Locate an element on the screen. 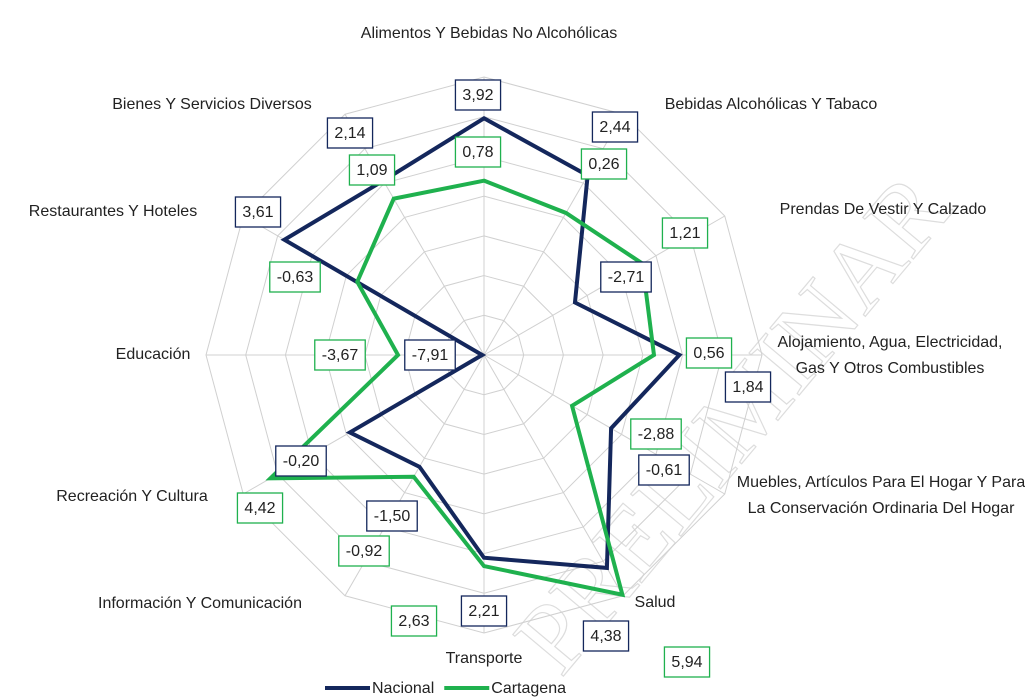 Image resolution: width=1025 pixels, height=700 pixels. value-label: -0,63 is located at coordinates (295, 277).